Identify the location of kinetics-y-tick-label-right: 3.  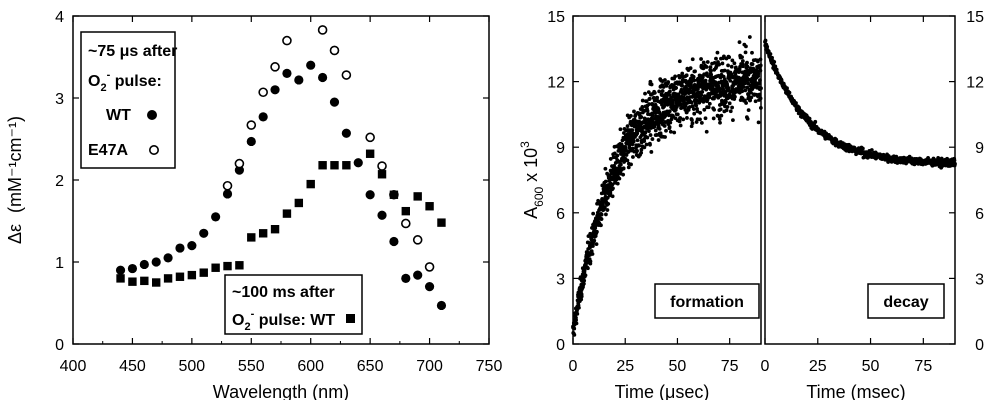
(979, 279).